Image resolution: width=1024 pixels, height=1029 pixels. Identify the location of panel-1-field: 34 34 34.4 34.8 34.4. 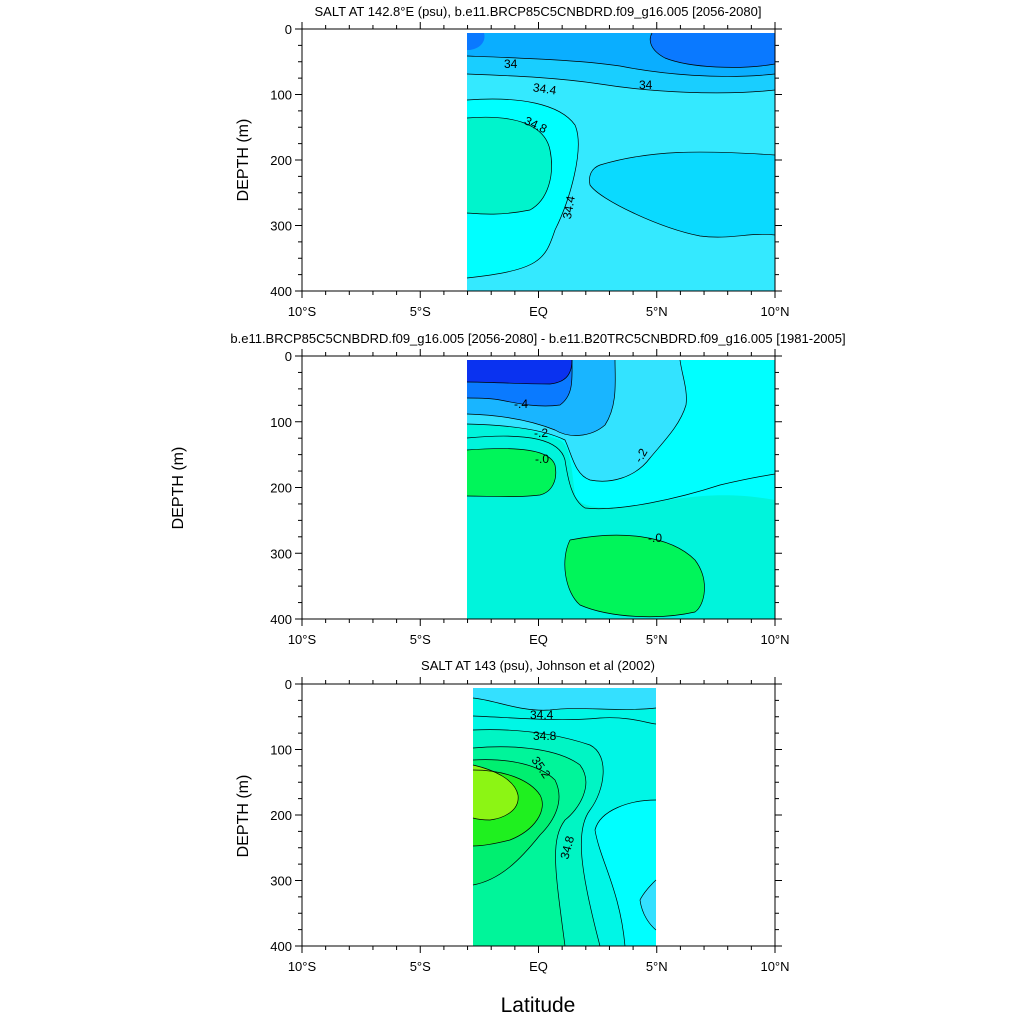
(621, 161).